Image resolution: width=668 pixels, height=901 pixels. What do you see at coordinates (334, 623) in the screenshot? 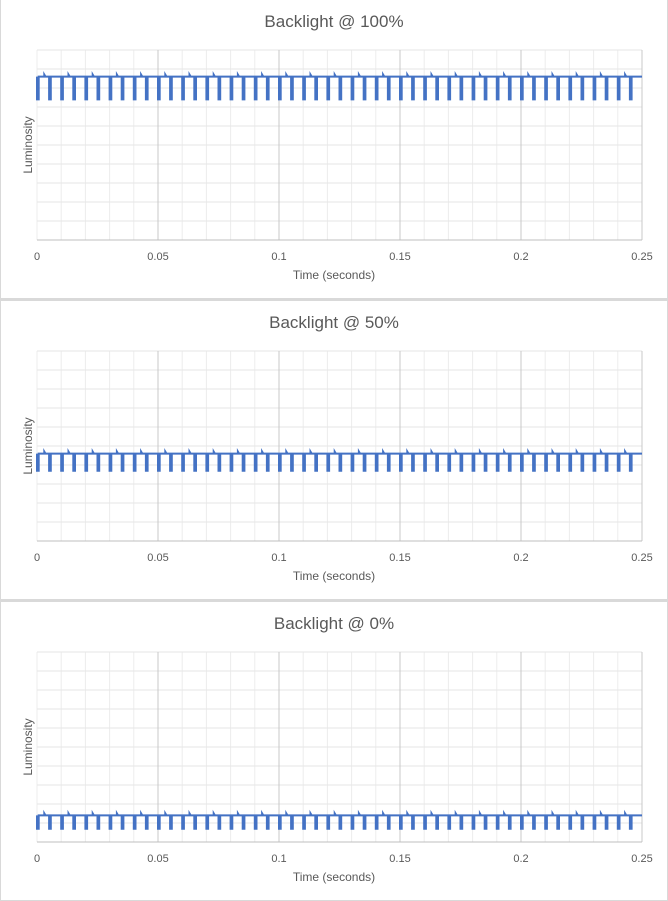
I see `chart-title: Backlight @ 0%` at bounding box center [334, 623].